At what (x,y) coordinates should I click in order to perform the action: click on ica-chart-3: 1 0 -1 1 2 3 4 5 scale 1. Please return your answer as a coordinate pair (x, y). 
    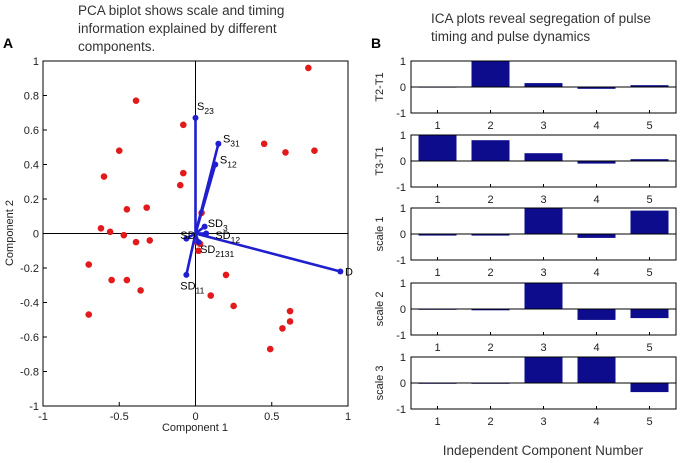
    Looking at the image, I should click on (525, 241).